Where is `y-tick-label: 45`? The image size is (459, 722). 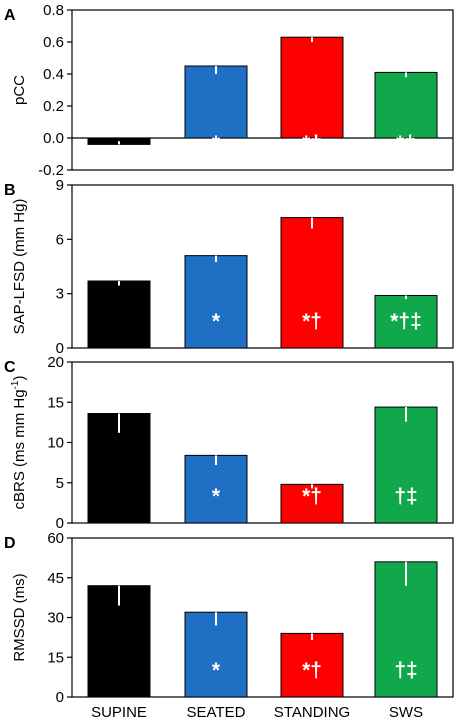 y-tick-label: 45 is located at coordinates (55, 578).